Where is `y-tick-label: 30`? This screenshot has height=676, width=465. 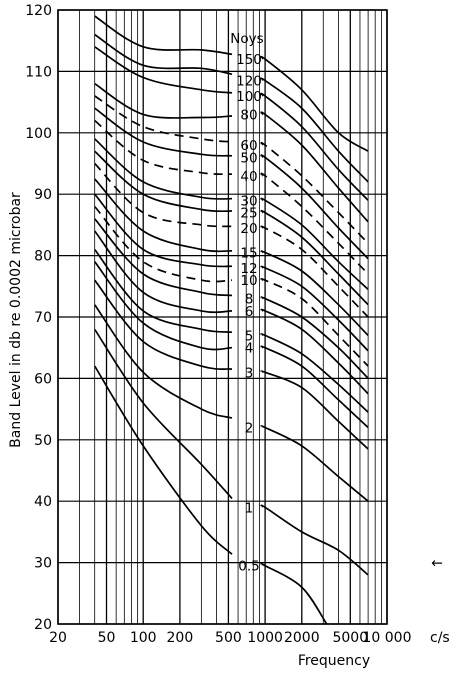 y-tick-label: 30 is located at coordinates (43, 564).